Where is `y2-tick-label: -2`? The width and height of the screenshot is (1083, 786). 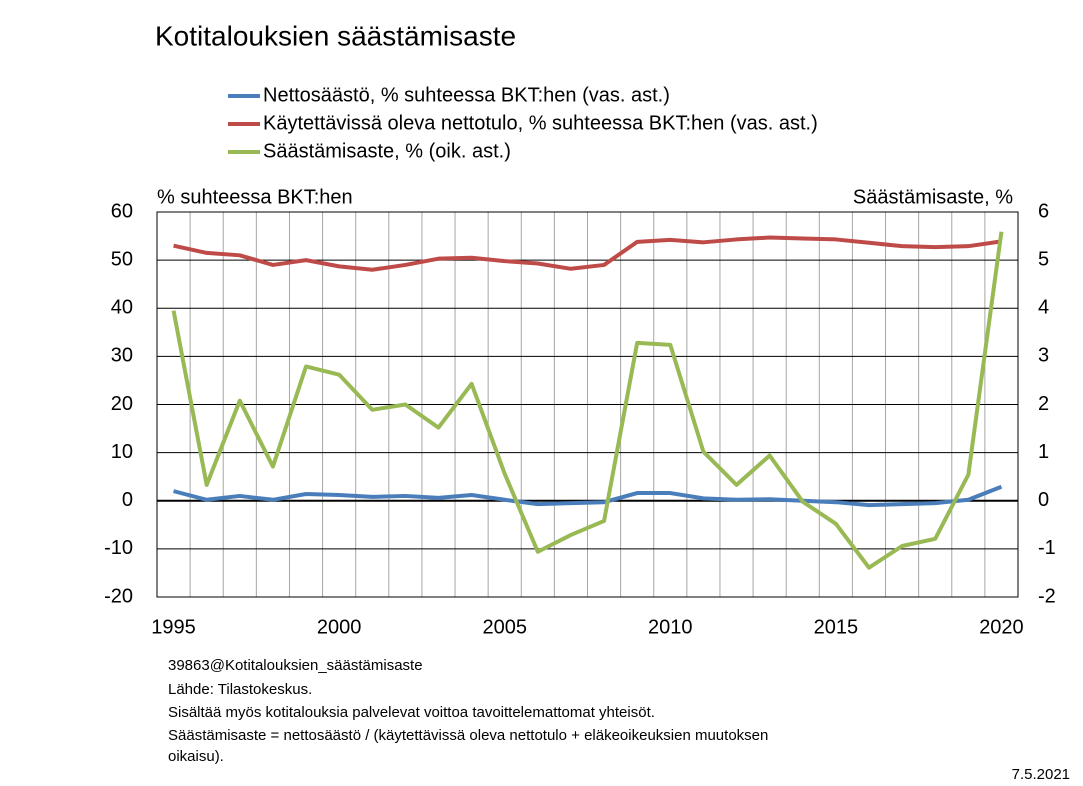
y2-tick-label: -2 is located at coordinates (1047, 596).